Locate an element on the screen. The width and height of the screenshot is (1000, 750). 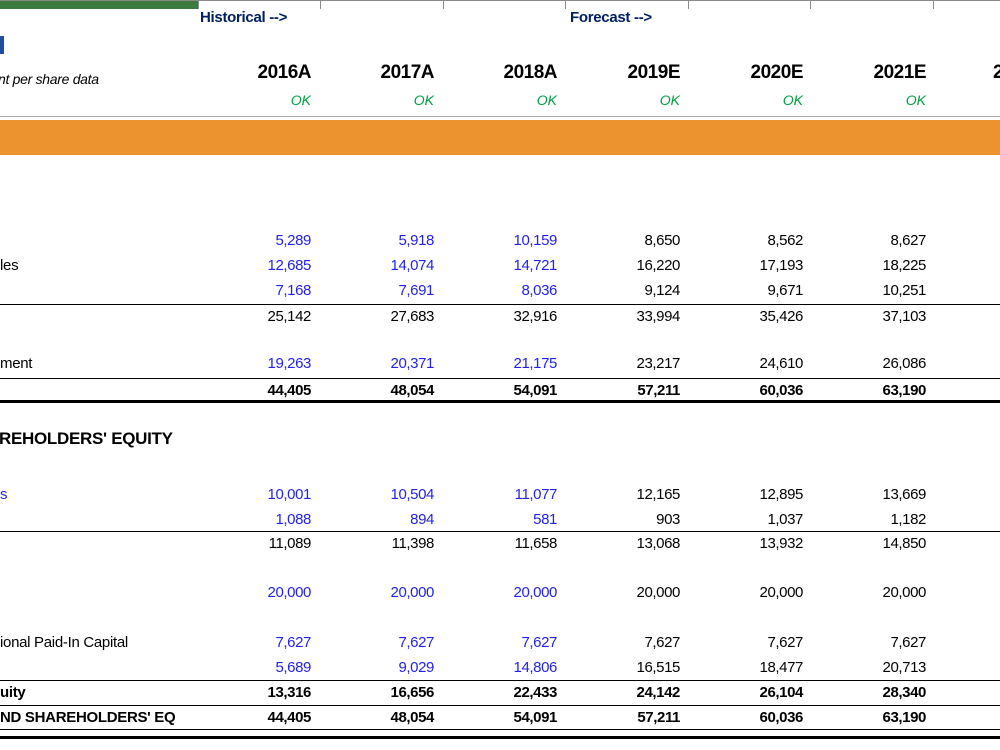
row-label: ND SHAREHOLDERS' EQ is located at coordinates (88, 717).